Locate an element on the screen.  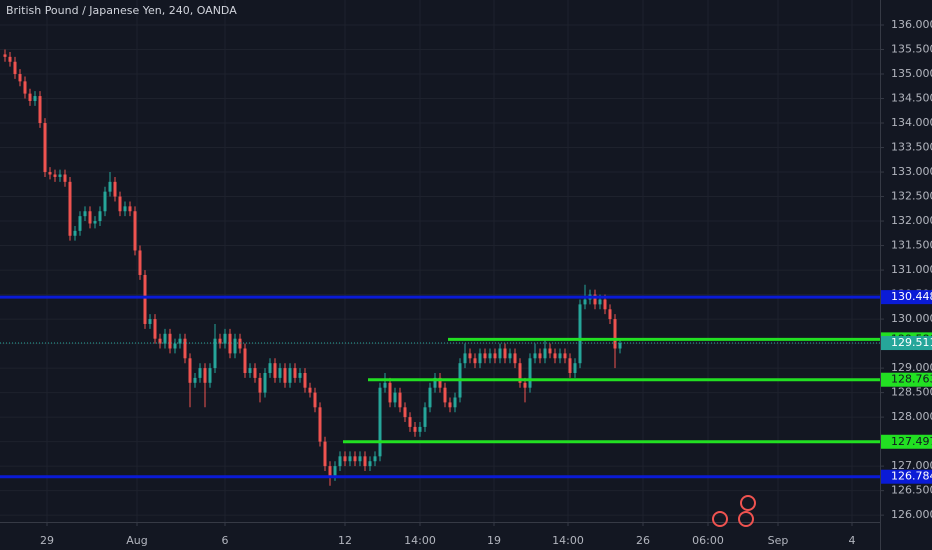
y-tick-label: 128.500 is located at coordinates (911, 392).